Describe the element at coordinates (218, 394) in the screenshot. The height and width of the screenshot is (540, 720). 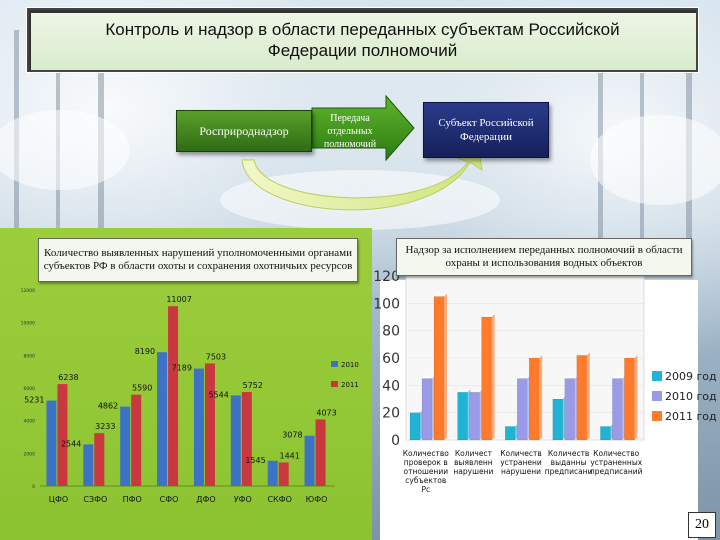
I see `left-data-label: 5544` at that location.